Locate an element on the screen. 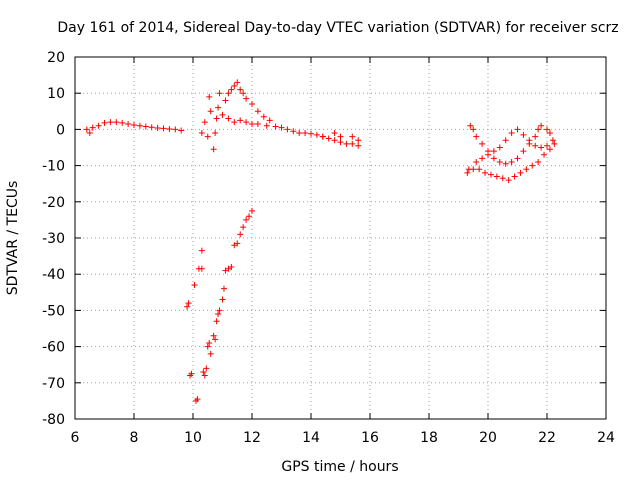 This screenshot has width=640, height=480. y-tick-label: -20 is located at coordinates (53, 203).